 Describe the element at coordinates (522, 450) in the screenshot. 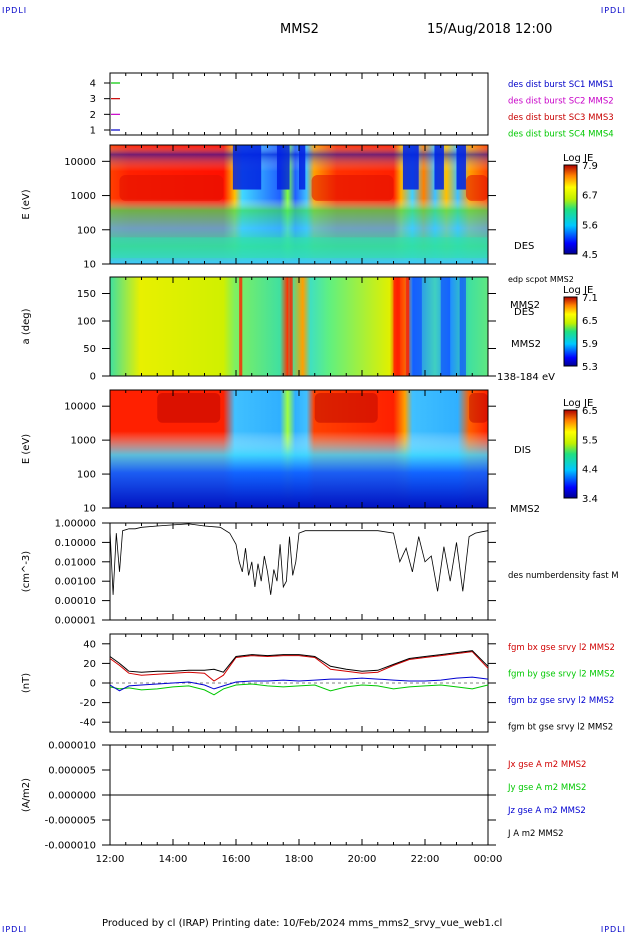

I see `dis-energy-instrument-label: DIS` at that location.